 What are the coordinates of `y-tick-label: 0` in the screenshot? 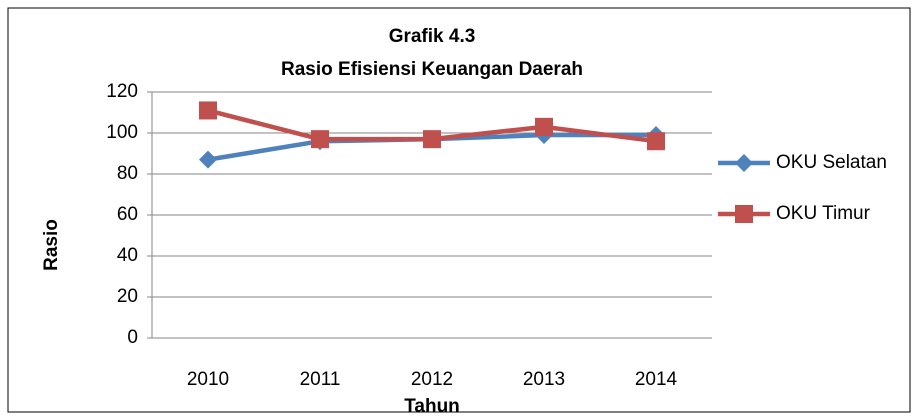 It's located at (132, 337).